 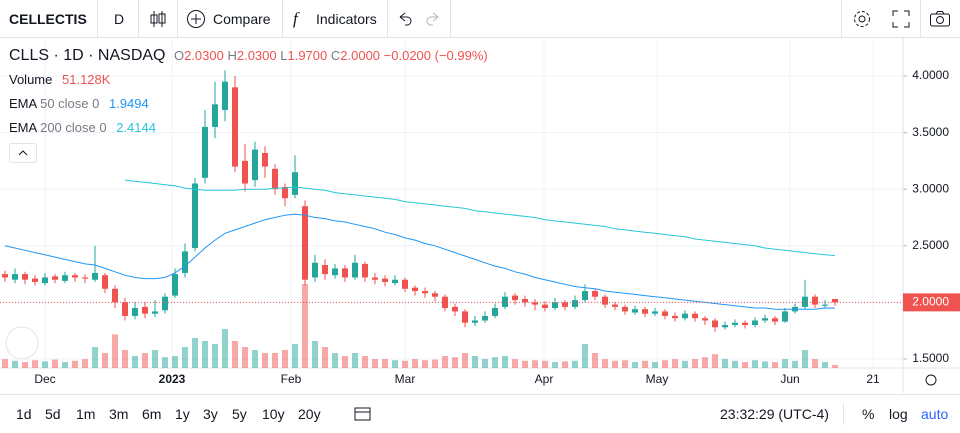 What do you see at coordinates (86, 414) in the screenshot?
I see `range-button: 1m` at bounding box center [86, 414].